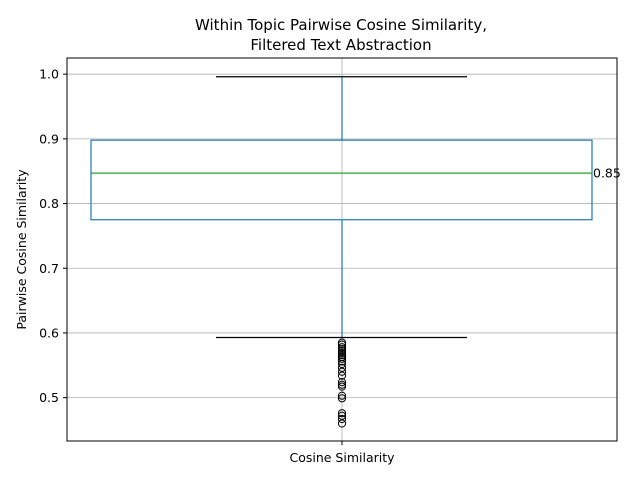 This screenshot has width=640, height=480. What do you see at coordinates (49, 203) in the screenshot?
I see `y-tick-label-3: 0.8` at bounding box center [49, 203].